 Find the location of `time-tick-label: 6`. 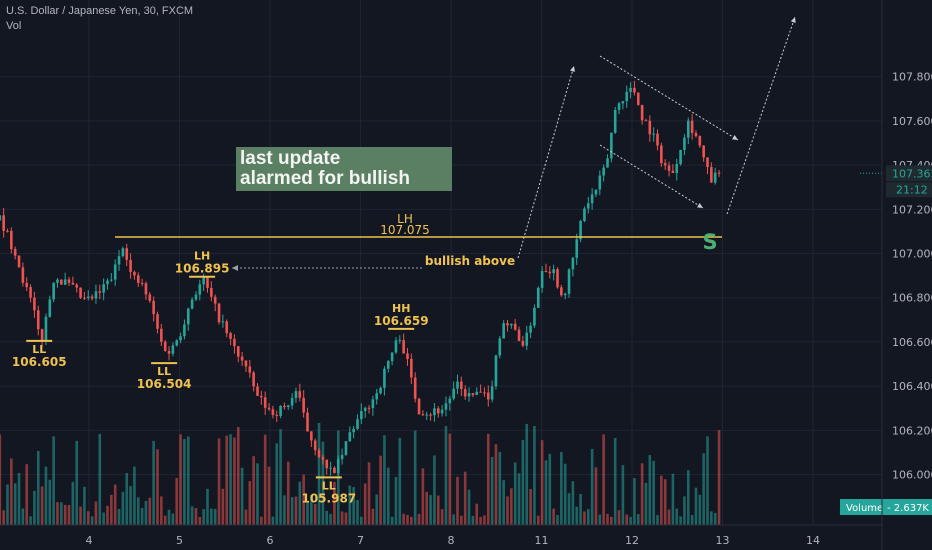

time-tick-label: 6 is located at coordinates (270, 540).